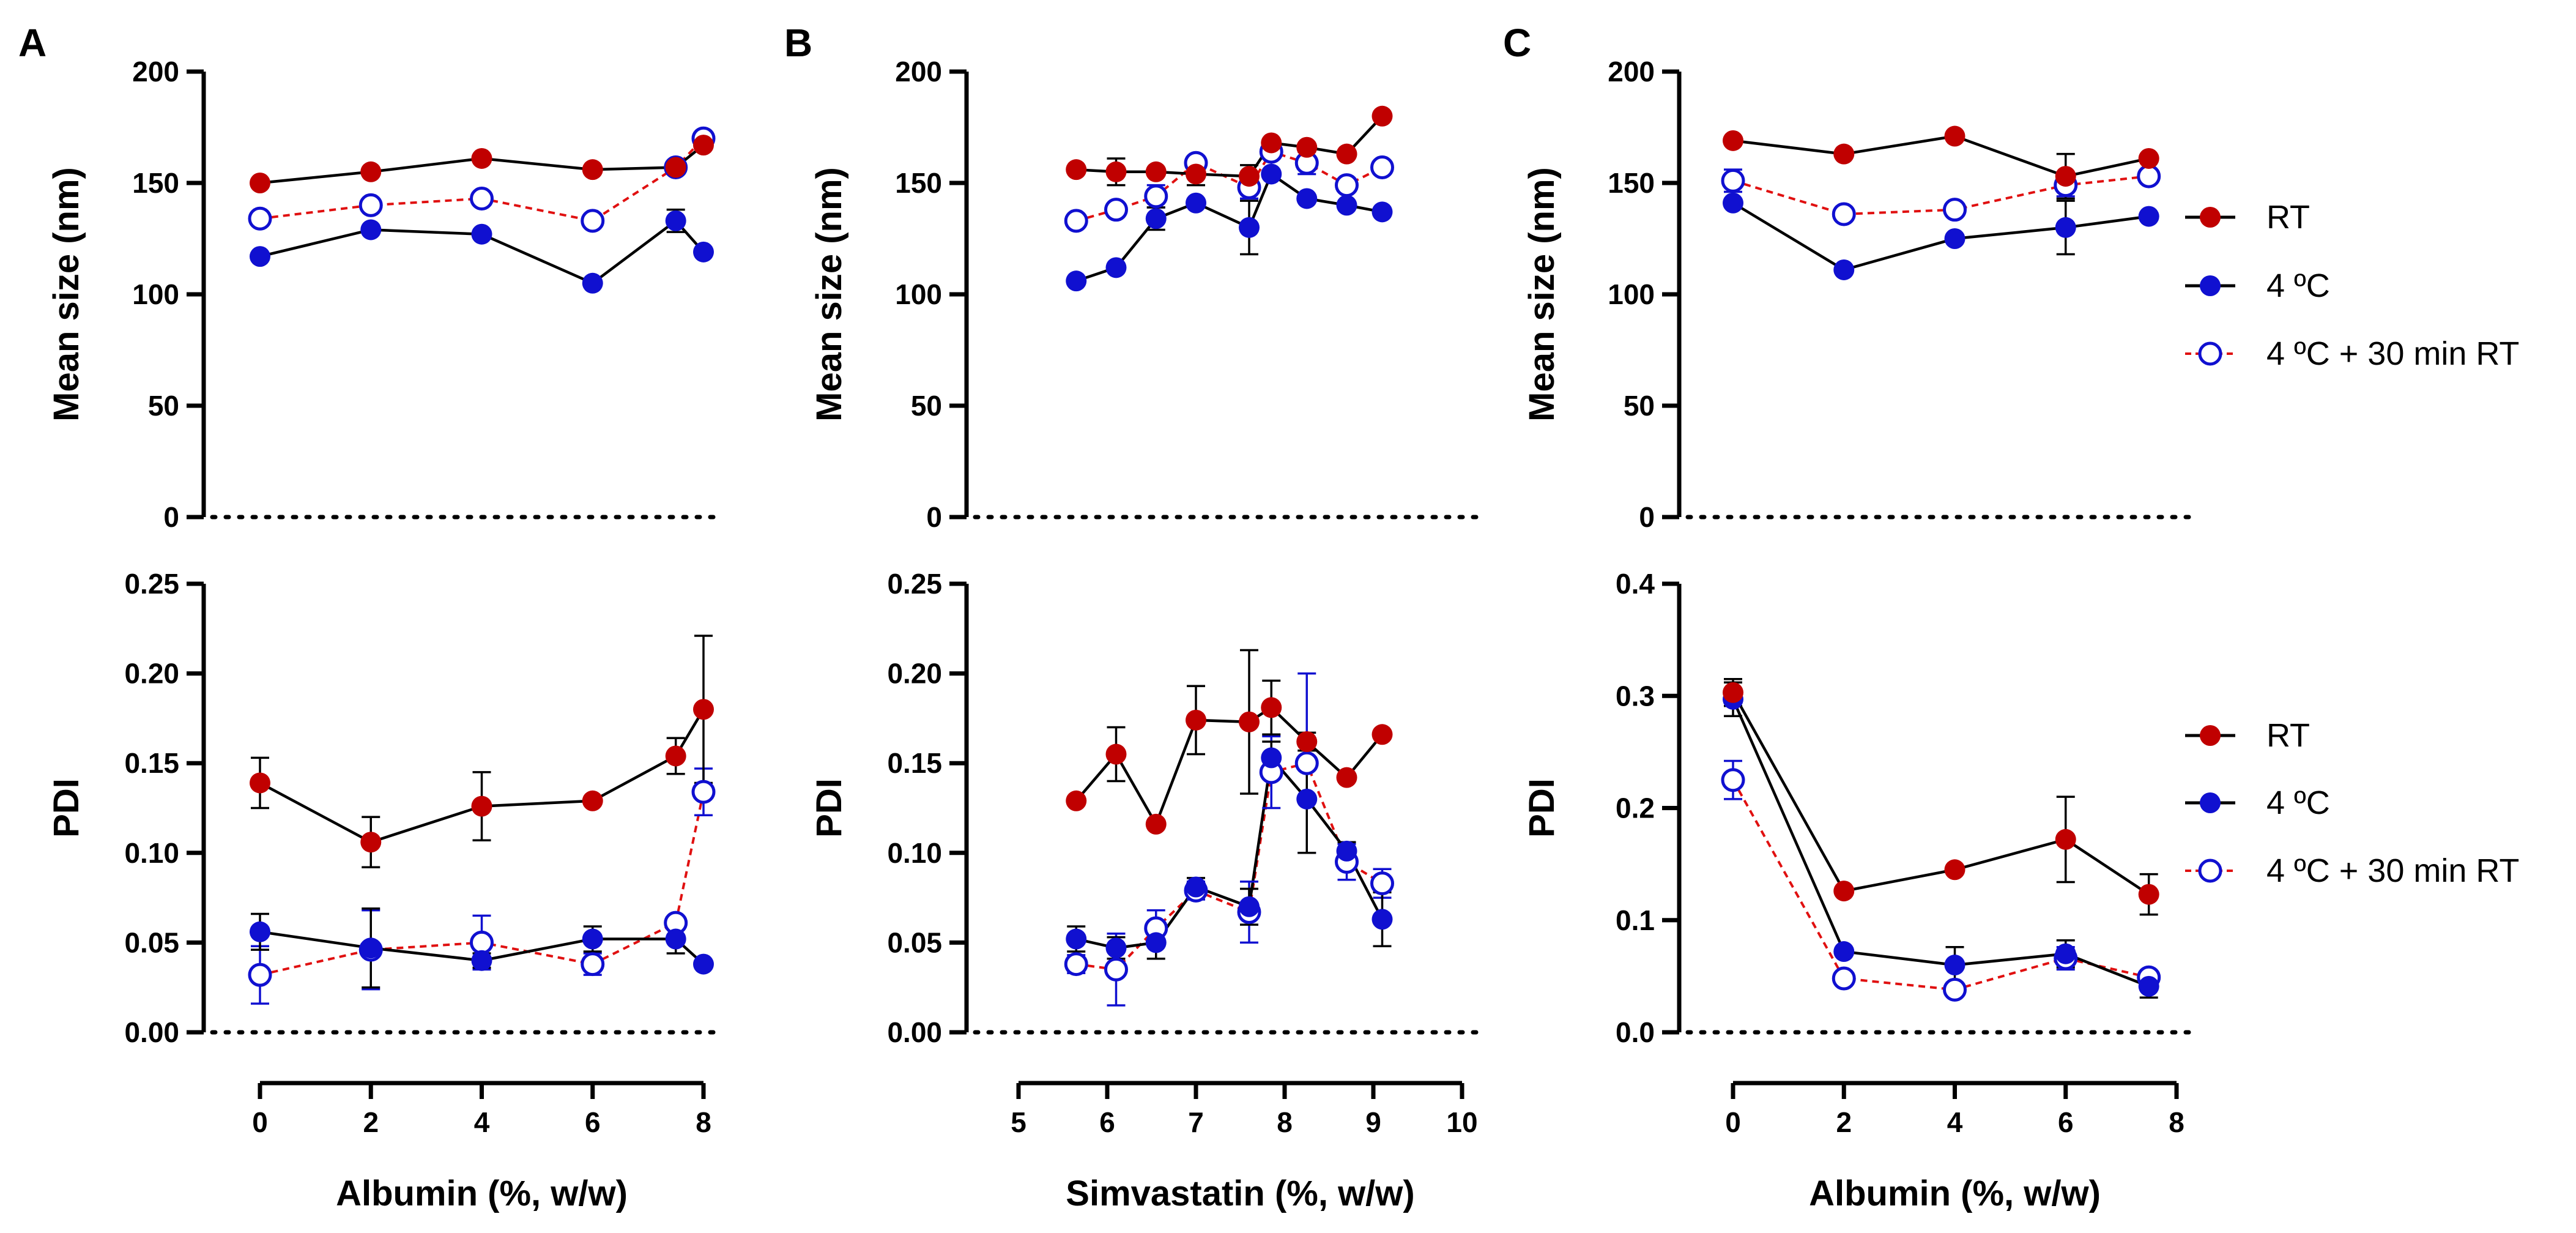 Image resolution: width=2576 pixels, height=1233 pixels. Describe the element at coordinates (1955, 1122) in the screenshot. I see `x-tick-label: 4` at that location.